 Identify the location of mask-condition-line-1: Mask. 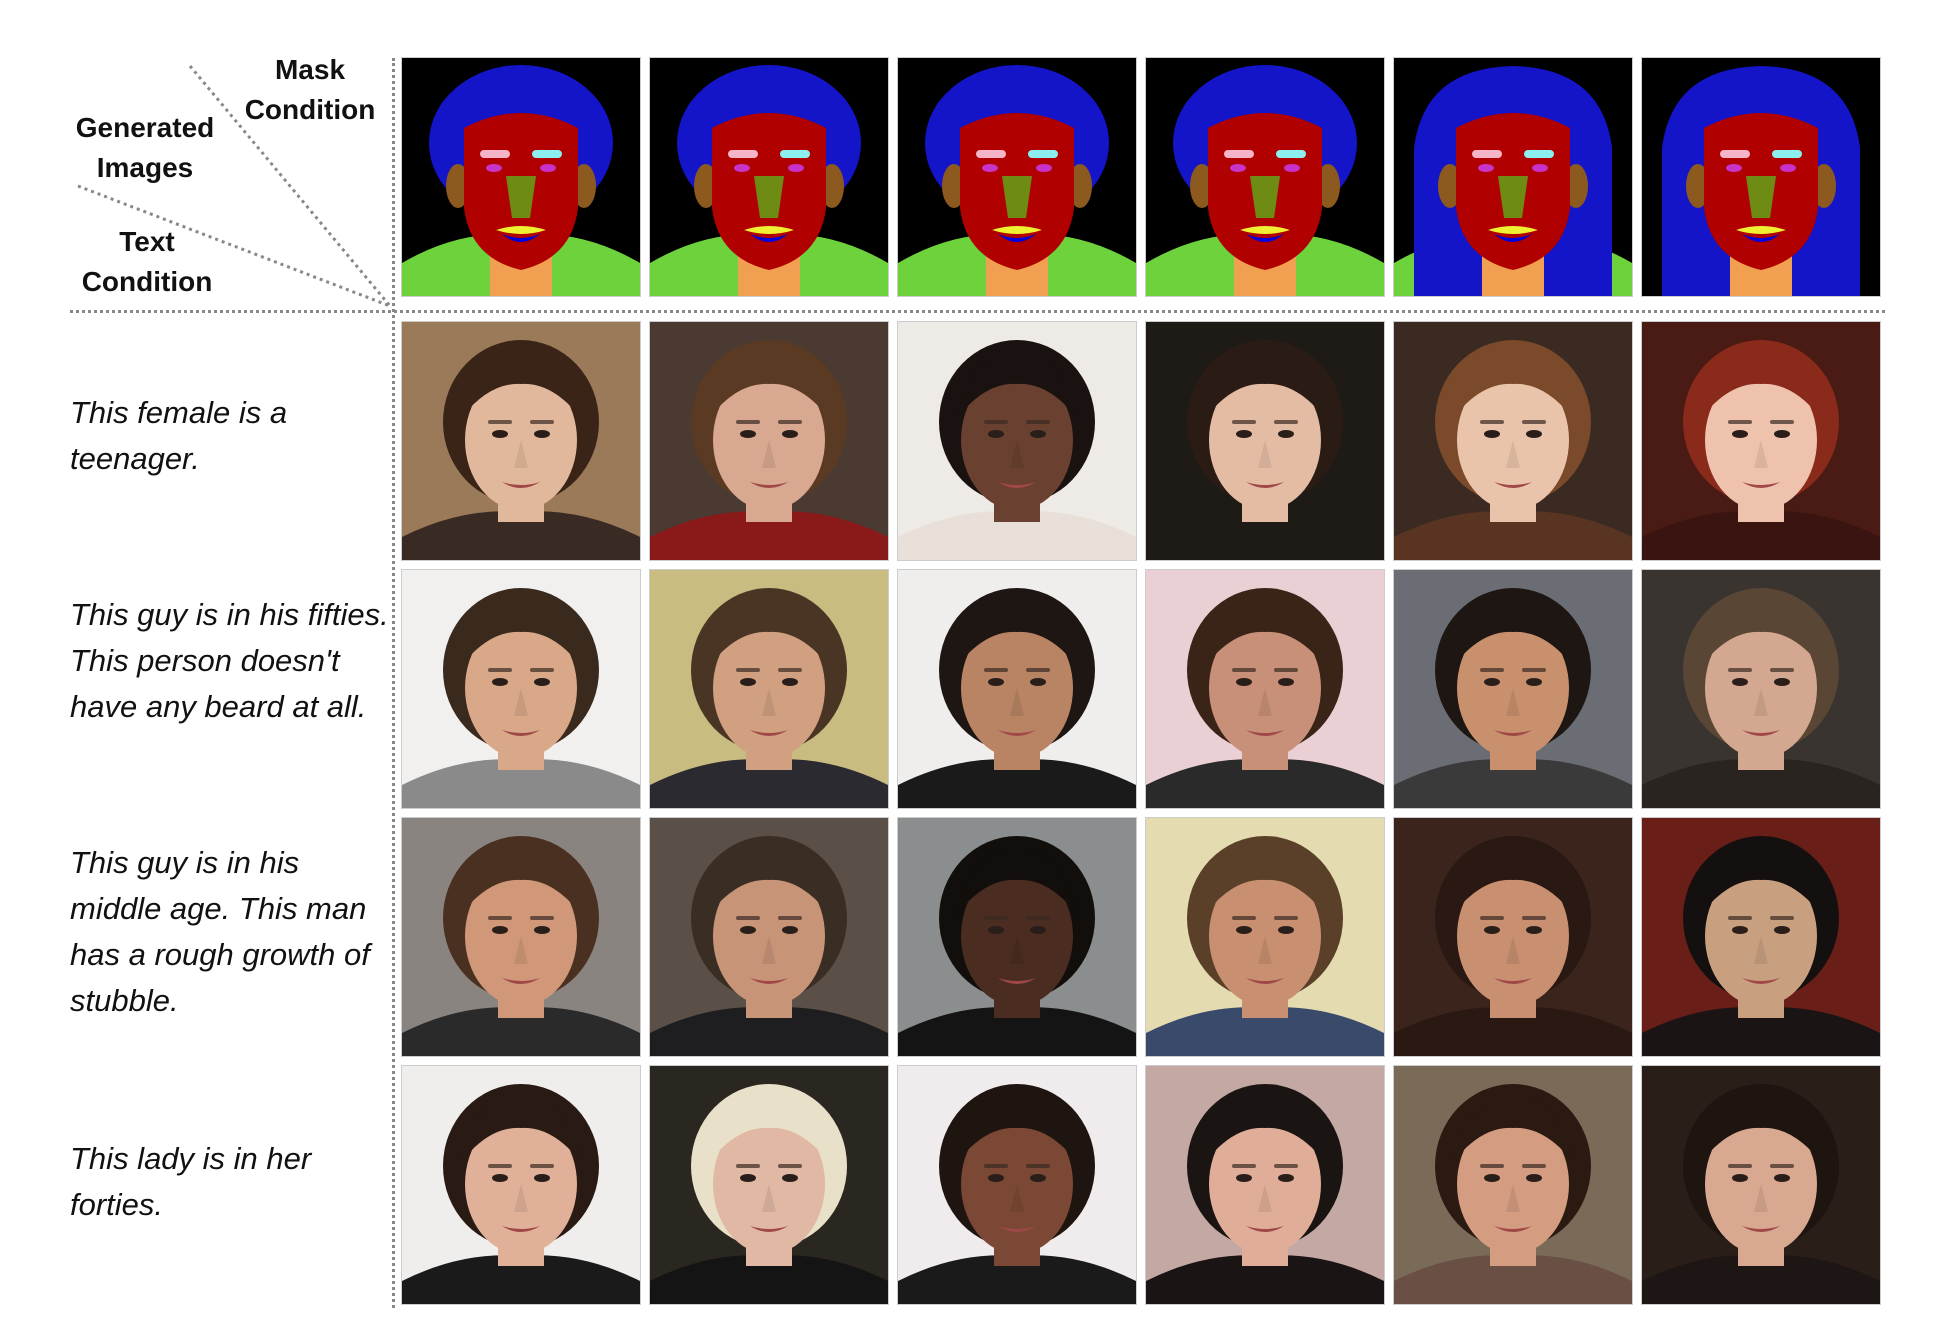
(310, 69).